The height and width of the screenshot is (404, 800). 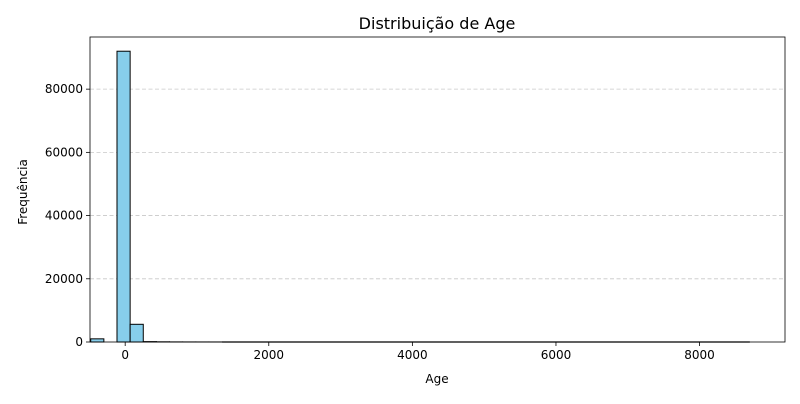 What do you see at coordinates (64, 89) in the screenshot?
I see `y-tick-label: 80000` at bounding box center [64, 89].